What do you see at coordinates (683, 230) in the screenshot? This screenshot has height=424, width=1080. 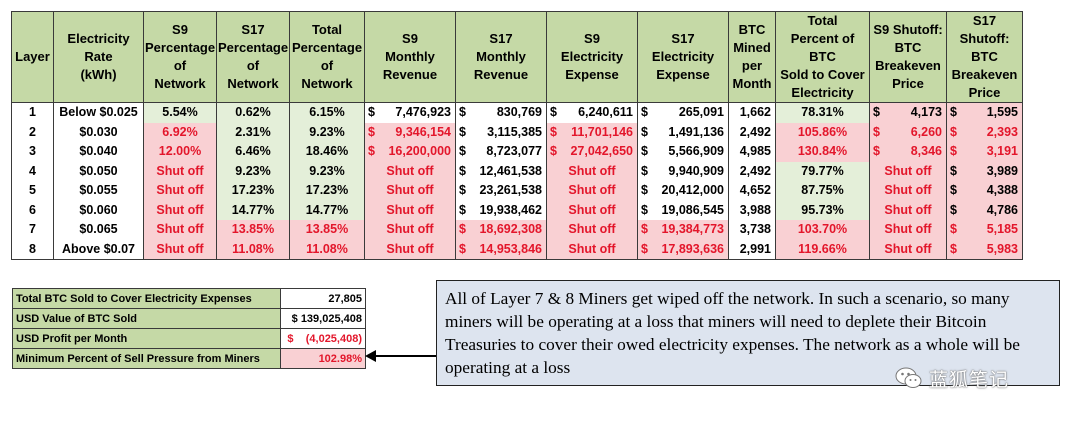 I see `cell-s17-exp: $19,384,773` at bounding box center [683, 230].